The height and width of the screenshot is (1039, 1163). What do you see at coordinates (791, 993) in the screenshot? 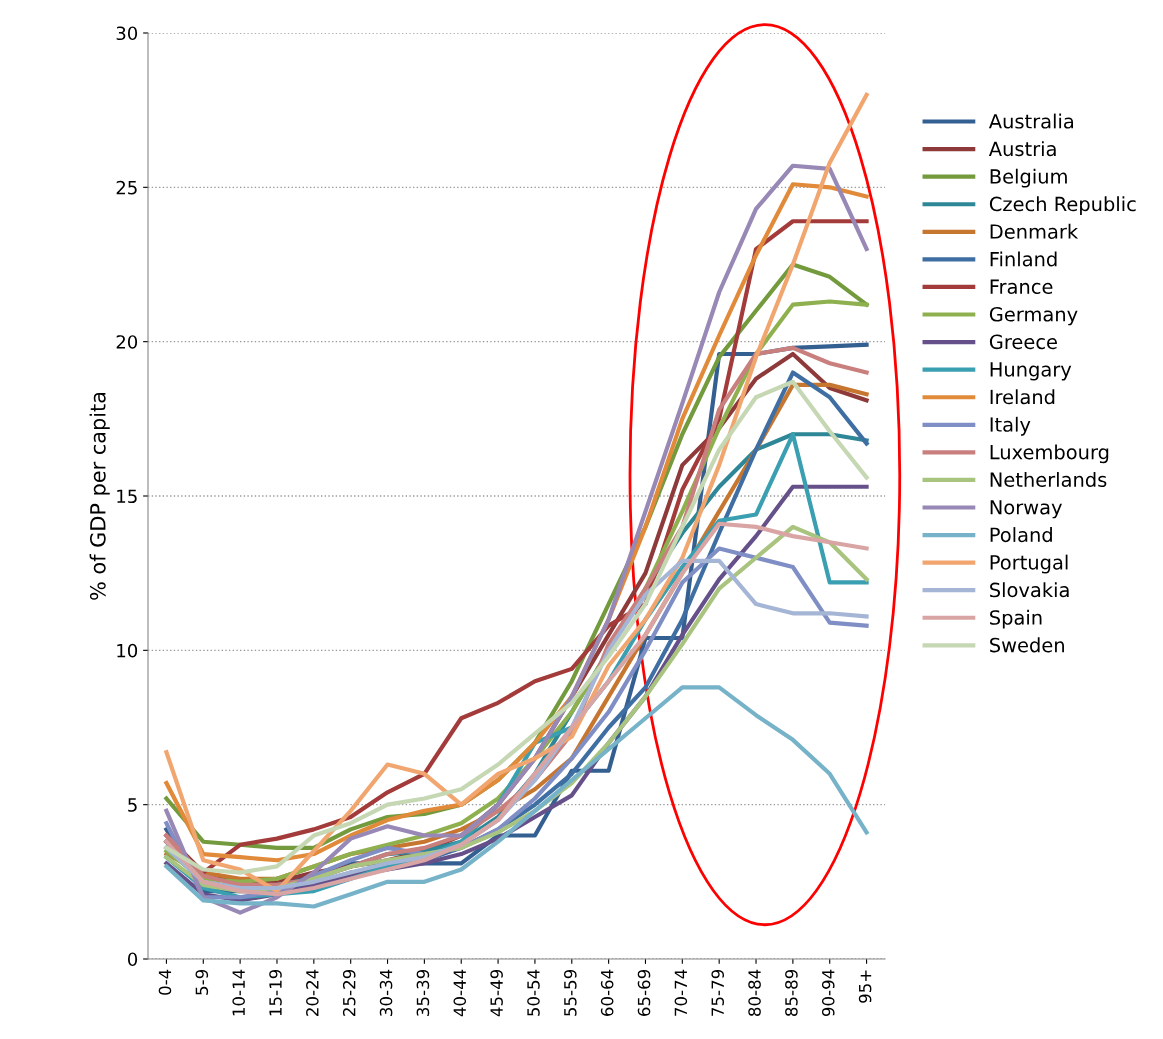
I see `x-tick-label: 85-89` at bounding box center [791, 993].